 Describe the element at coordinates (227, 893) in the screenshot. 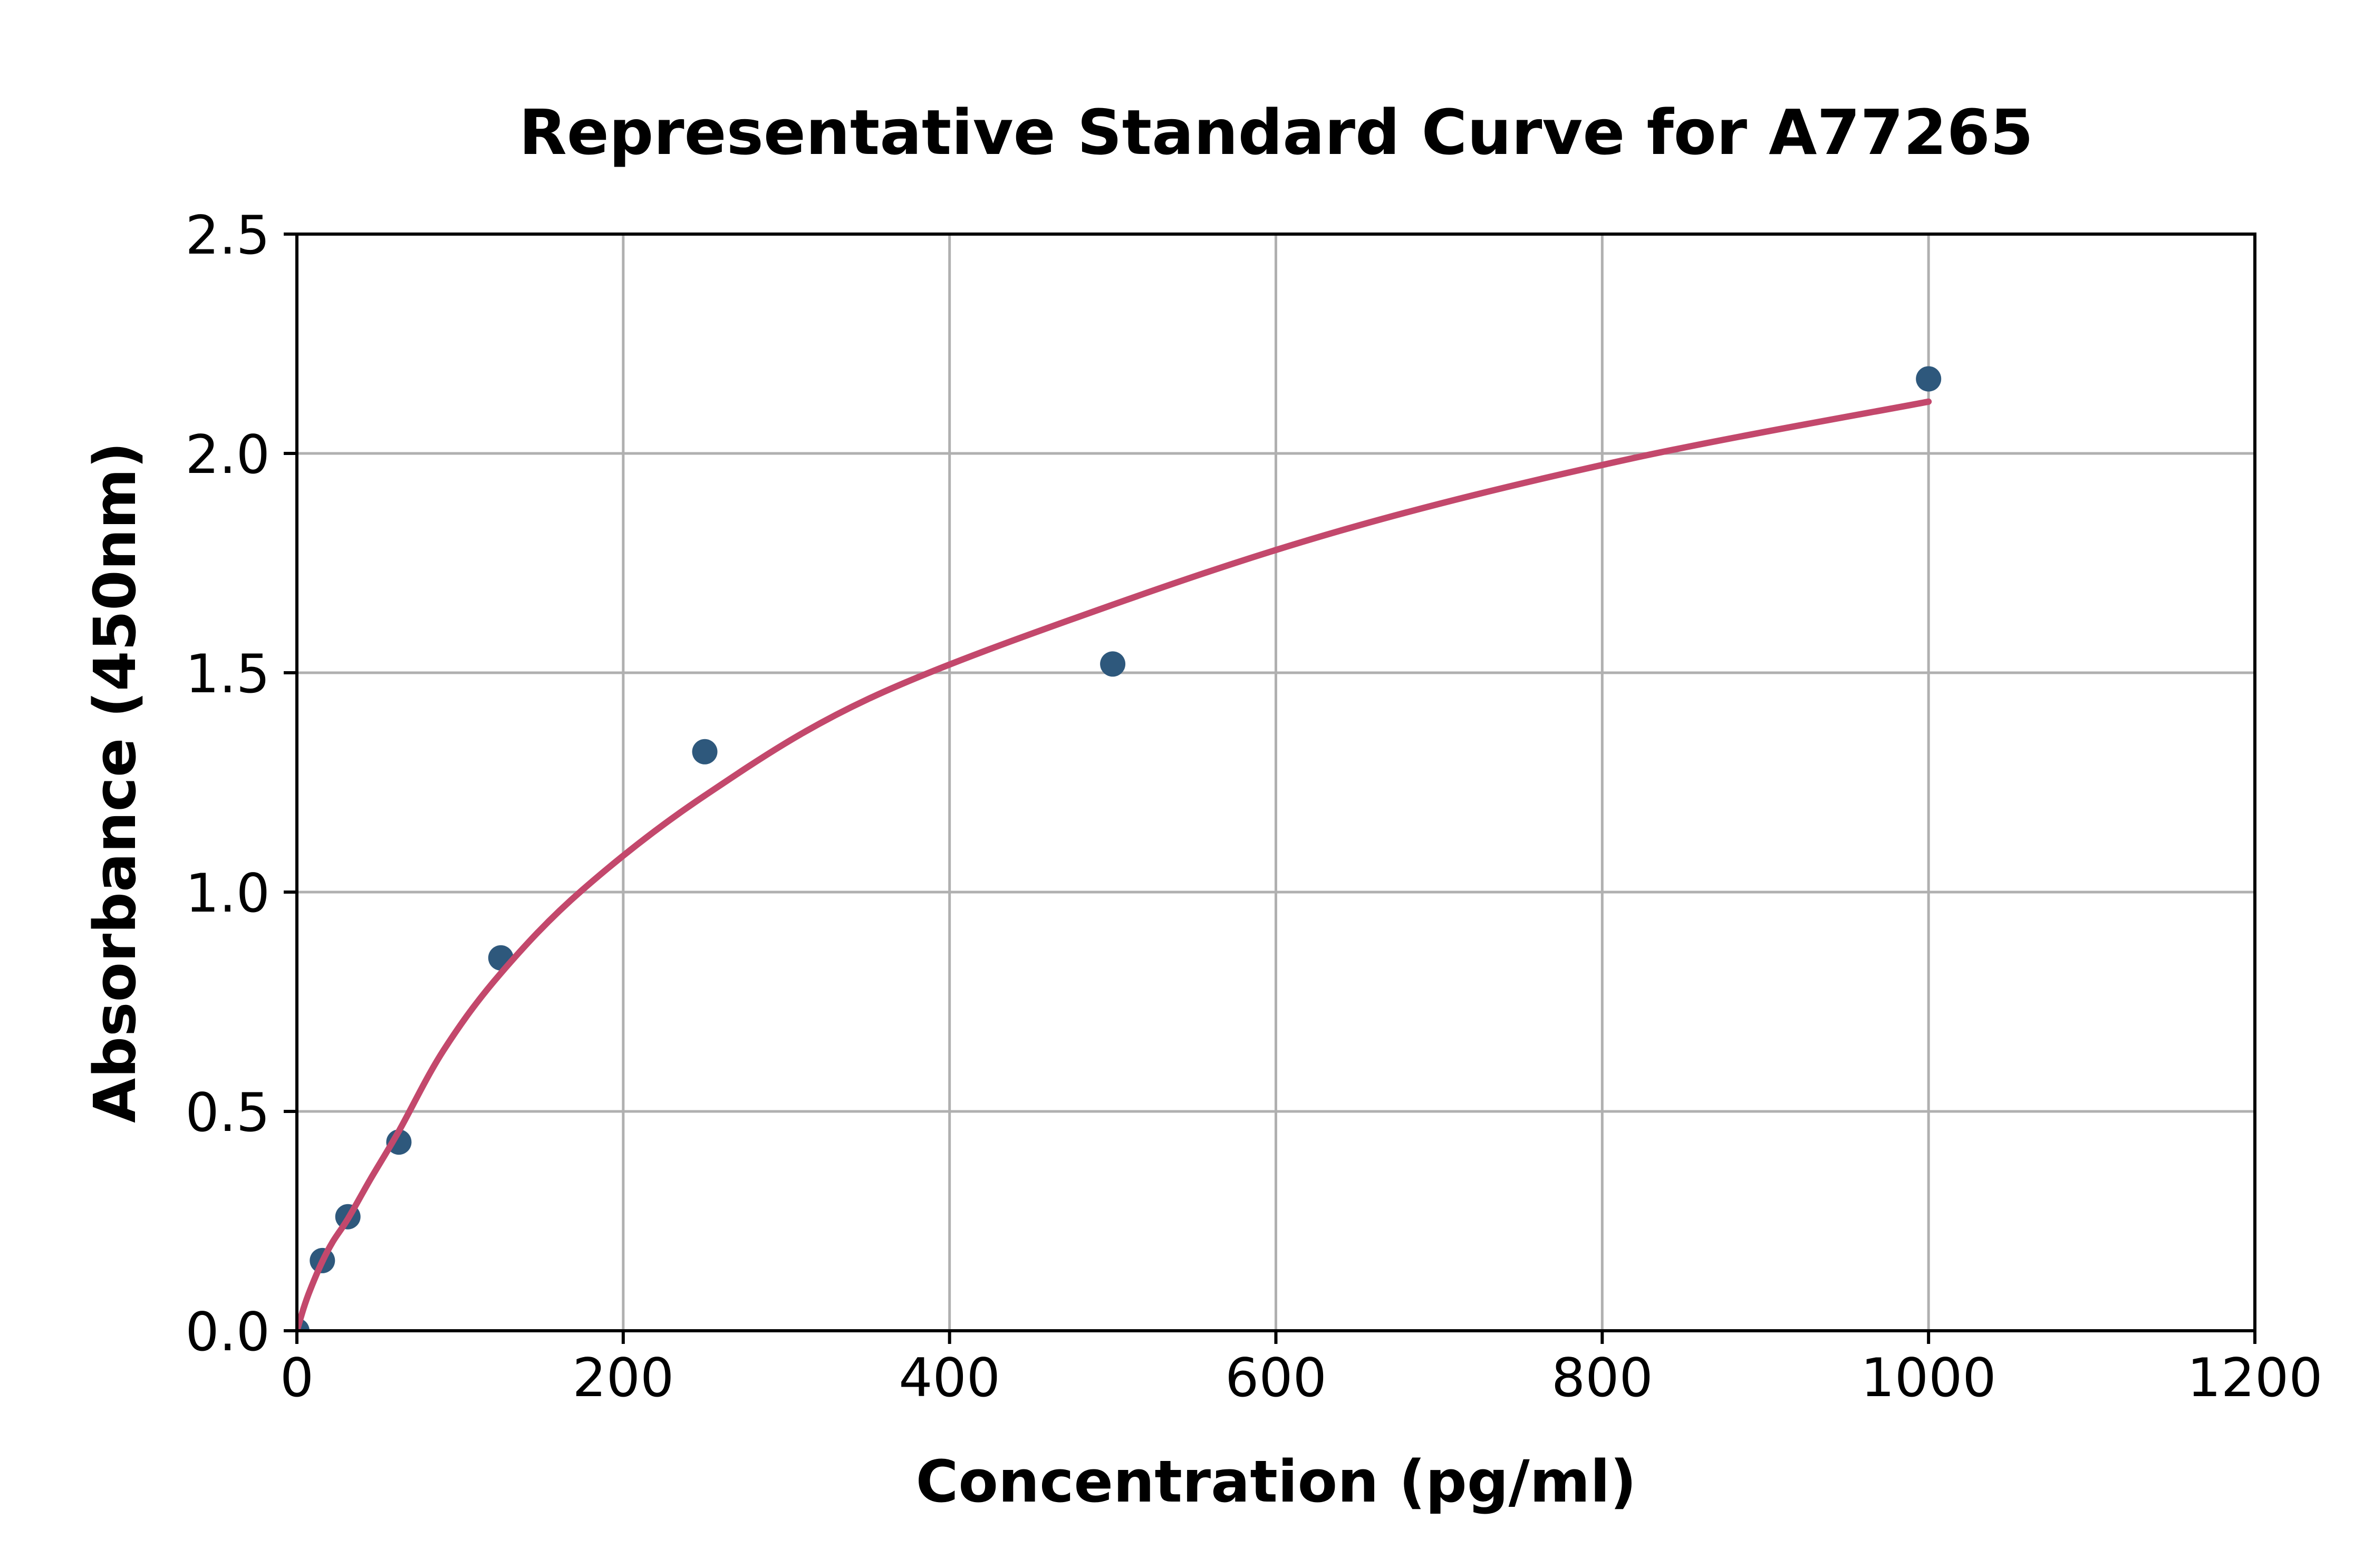

I see `y-tick-label: 1.0` at that location.